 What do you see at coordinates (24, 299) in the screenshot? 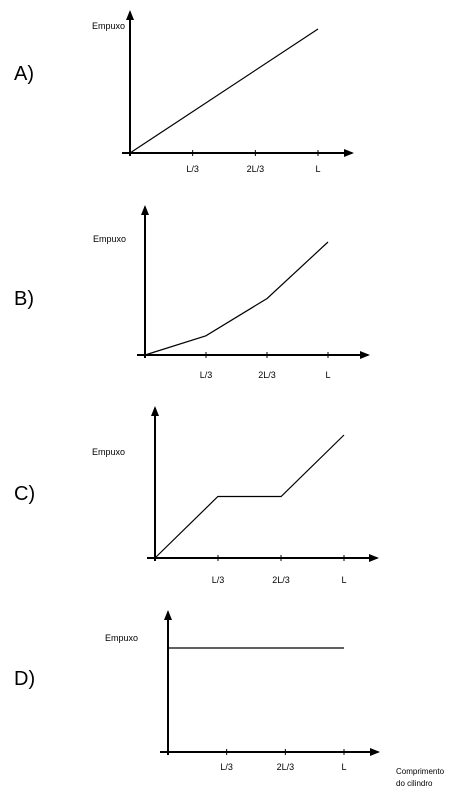
I see `chart-b-option-label: B)` at bounding box center [24, 299].